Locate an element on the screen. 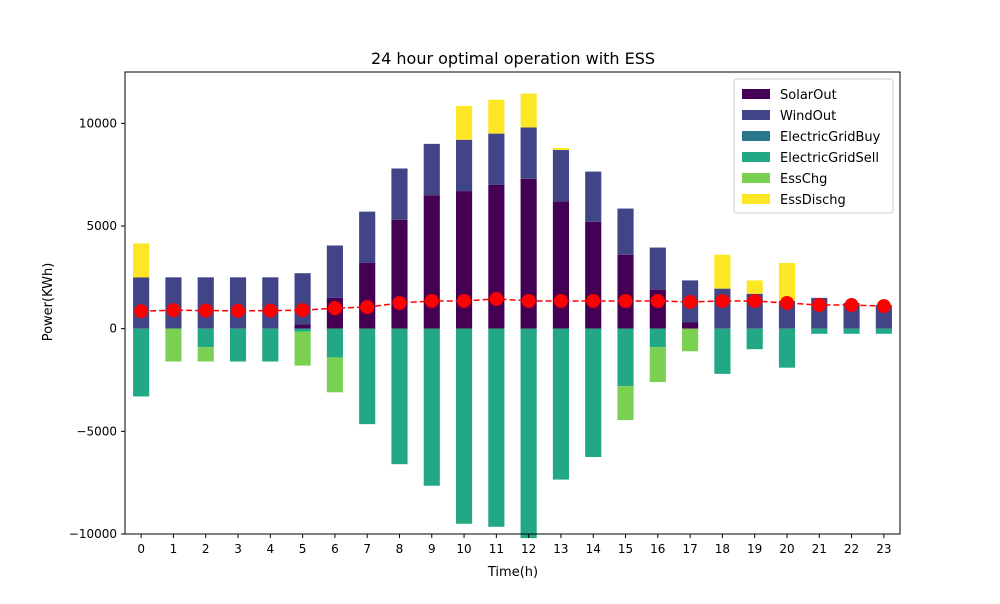 Image resolution: width=1000 pixels, height=604 pixels. x-tick-label: 12 is located at coordinates (528, 549).